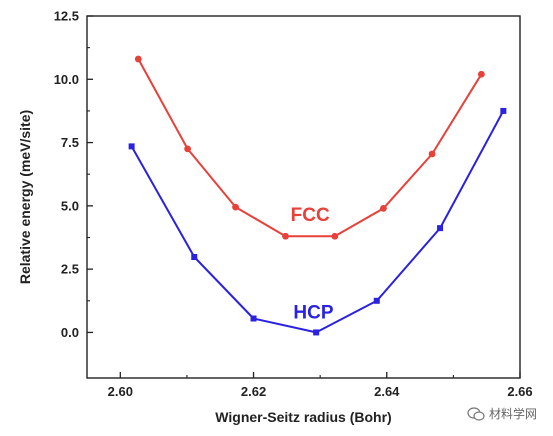  I want to click on series-label-fcc: FCC, so click(310, 215).